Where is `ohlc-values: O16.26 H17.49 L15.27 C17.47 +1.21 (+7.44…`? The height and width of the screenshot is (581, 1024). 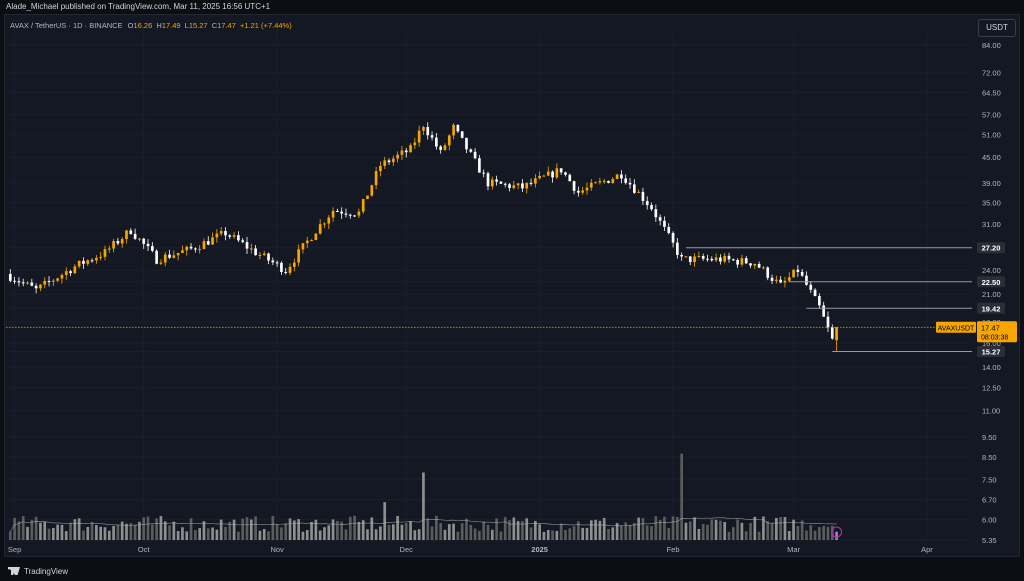
ohlc-values: O16.26 H17.49 L15.27 C17.47 +1.21 (+7.44… is located at coordinates (209, 25).